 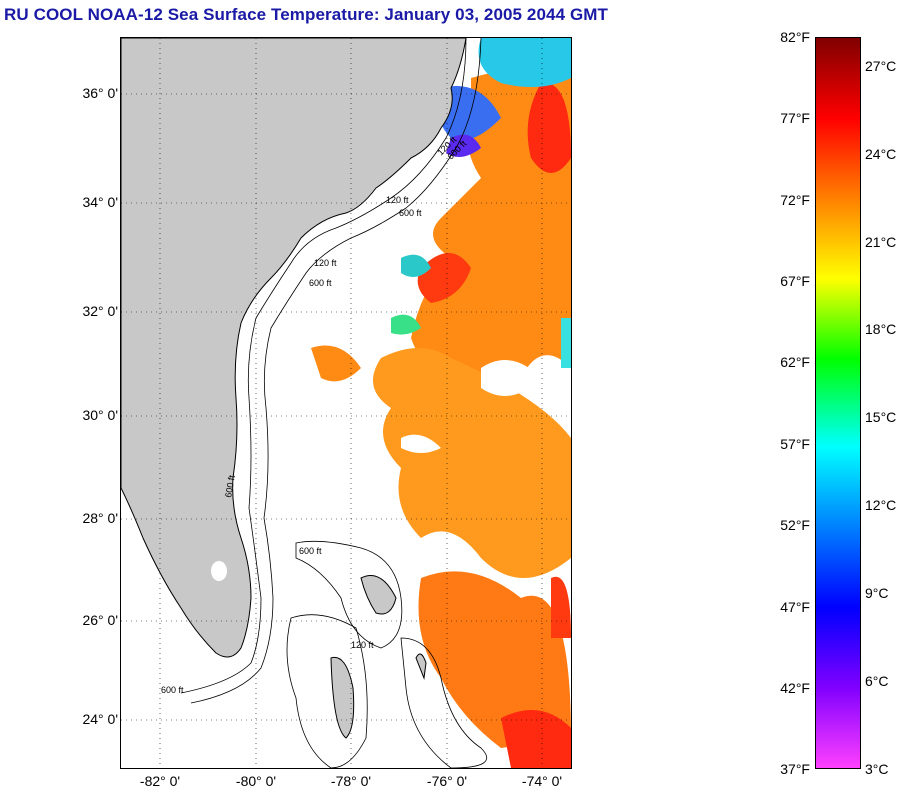 What do you see at coordinates (881, 505) in the screenshot?
I see `colorbar-c-label: 12°C` at bounding box center [881, 505].